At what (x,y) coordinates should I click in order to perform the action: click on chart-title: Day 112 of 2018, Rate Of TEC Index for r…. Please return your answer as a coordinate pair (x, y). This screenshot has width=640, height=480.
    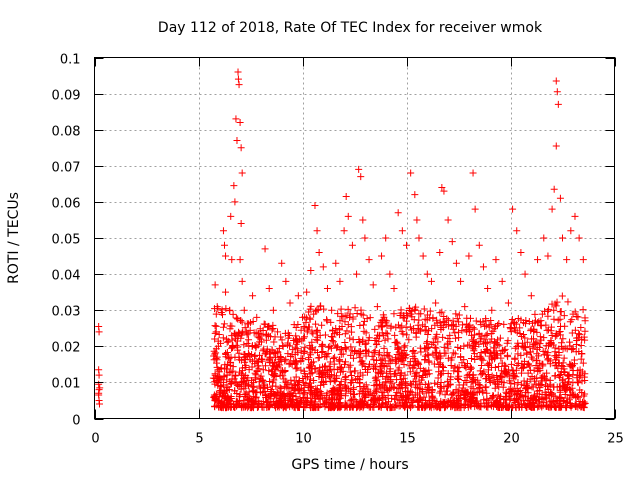
    Looking at the image, I should click on (350, 28).